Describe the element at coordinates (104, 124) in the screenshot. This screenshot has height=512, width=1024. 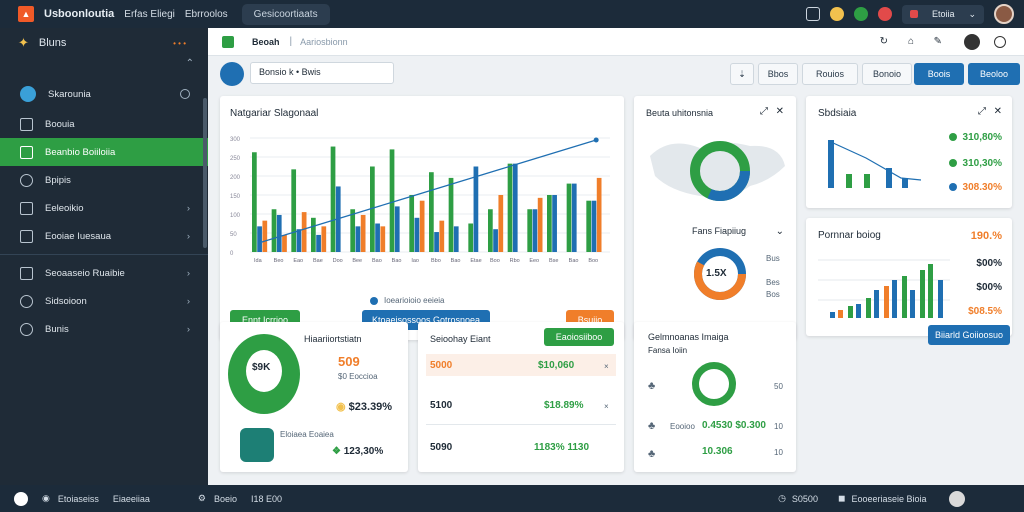
I see `sidebar-item-0: Boouia` at that location.